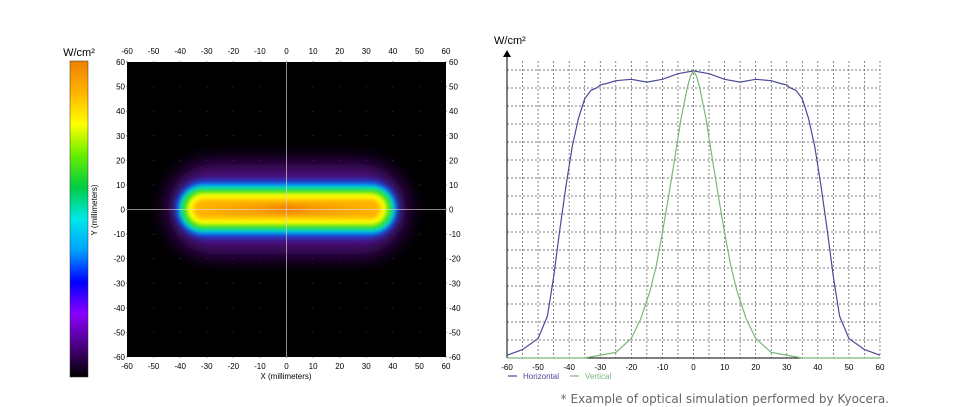 The width and height of the screenshot is (959, 407). What do you see at coordinates (451, 210) in the screenshot?
I see `heatmap-y-tick-right: 0` at bounding box center [451, 210].